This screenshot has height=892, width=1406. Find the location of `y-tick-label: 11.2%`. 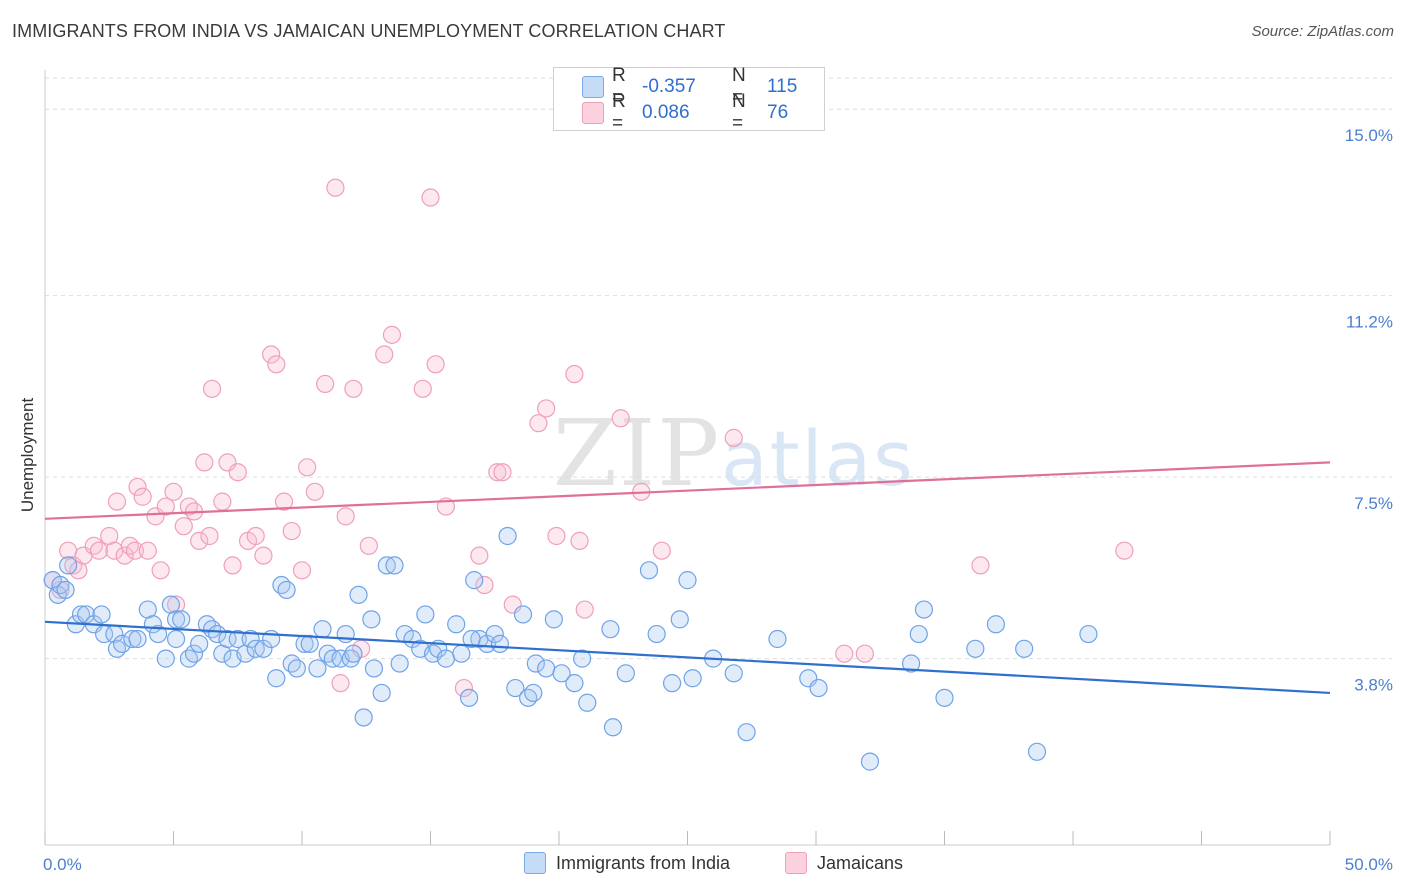

y-tick-label: 11.2% is located at coordinates (1369, 322).